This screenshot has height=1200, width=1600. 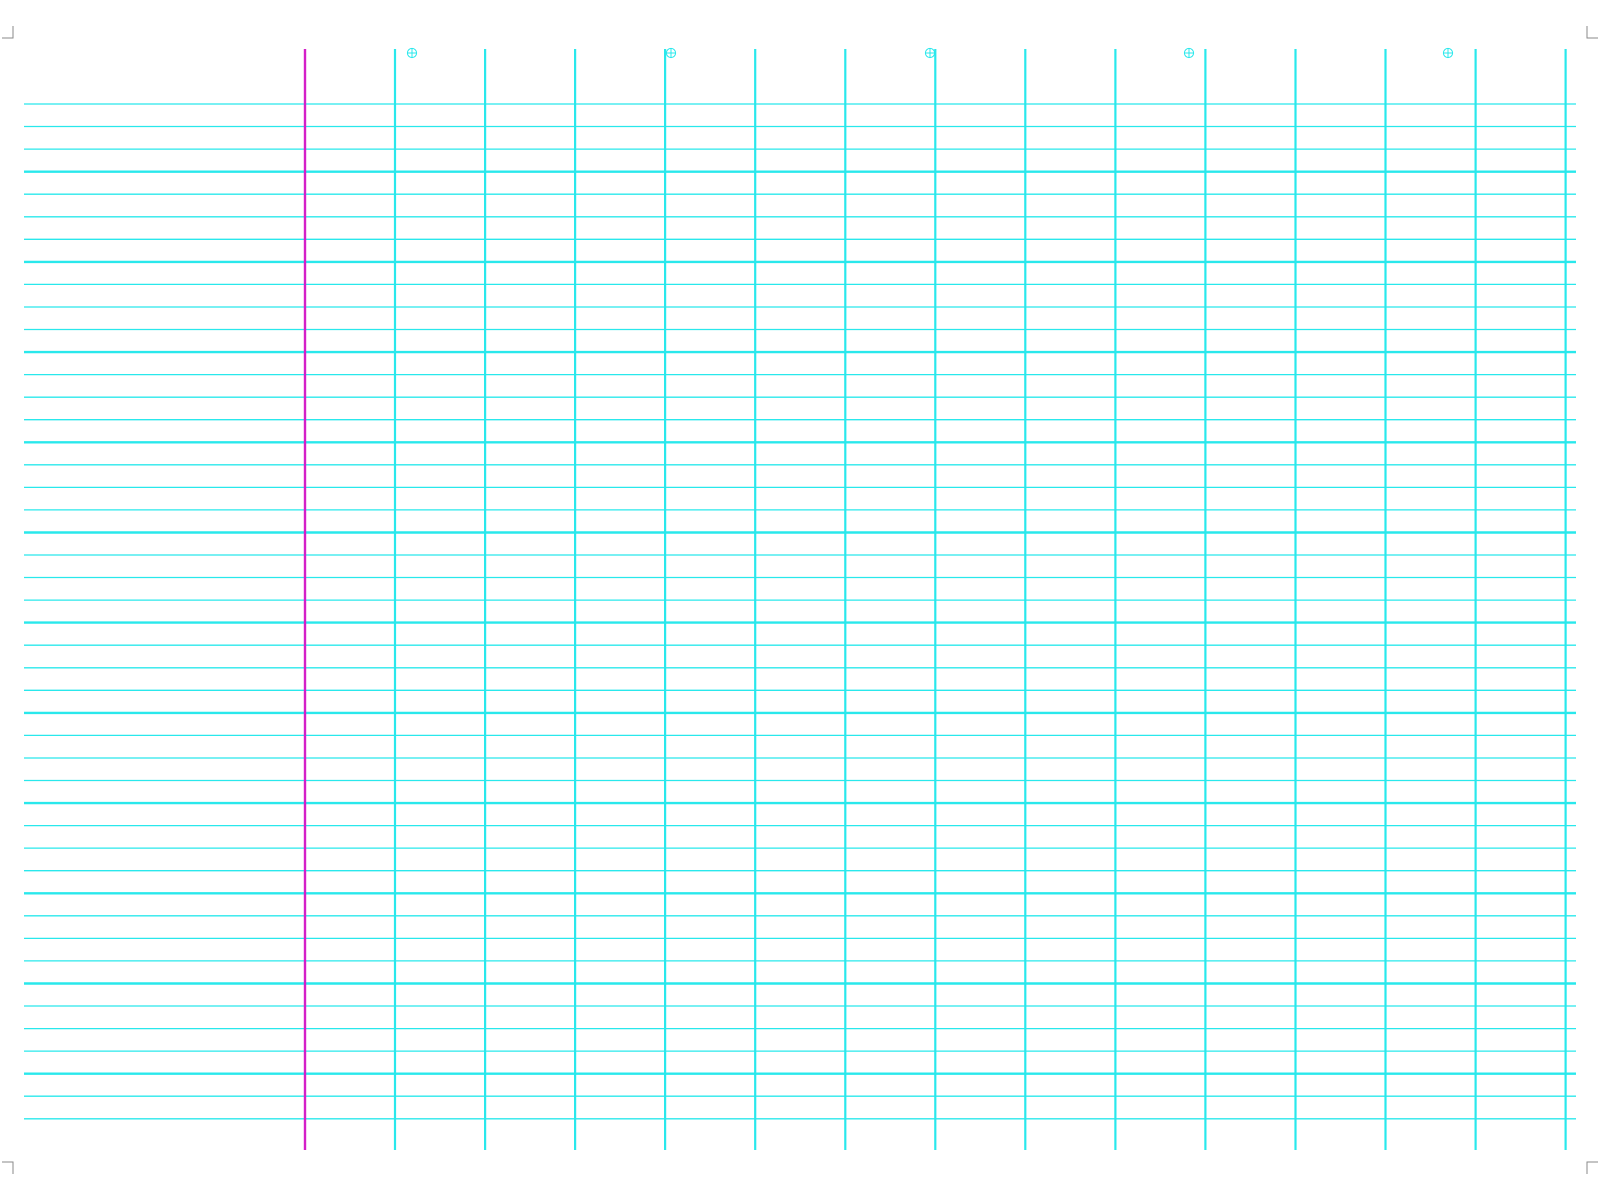 I want to click on registration-marks, so click(x=930, y=53).